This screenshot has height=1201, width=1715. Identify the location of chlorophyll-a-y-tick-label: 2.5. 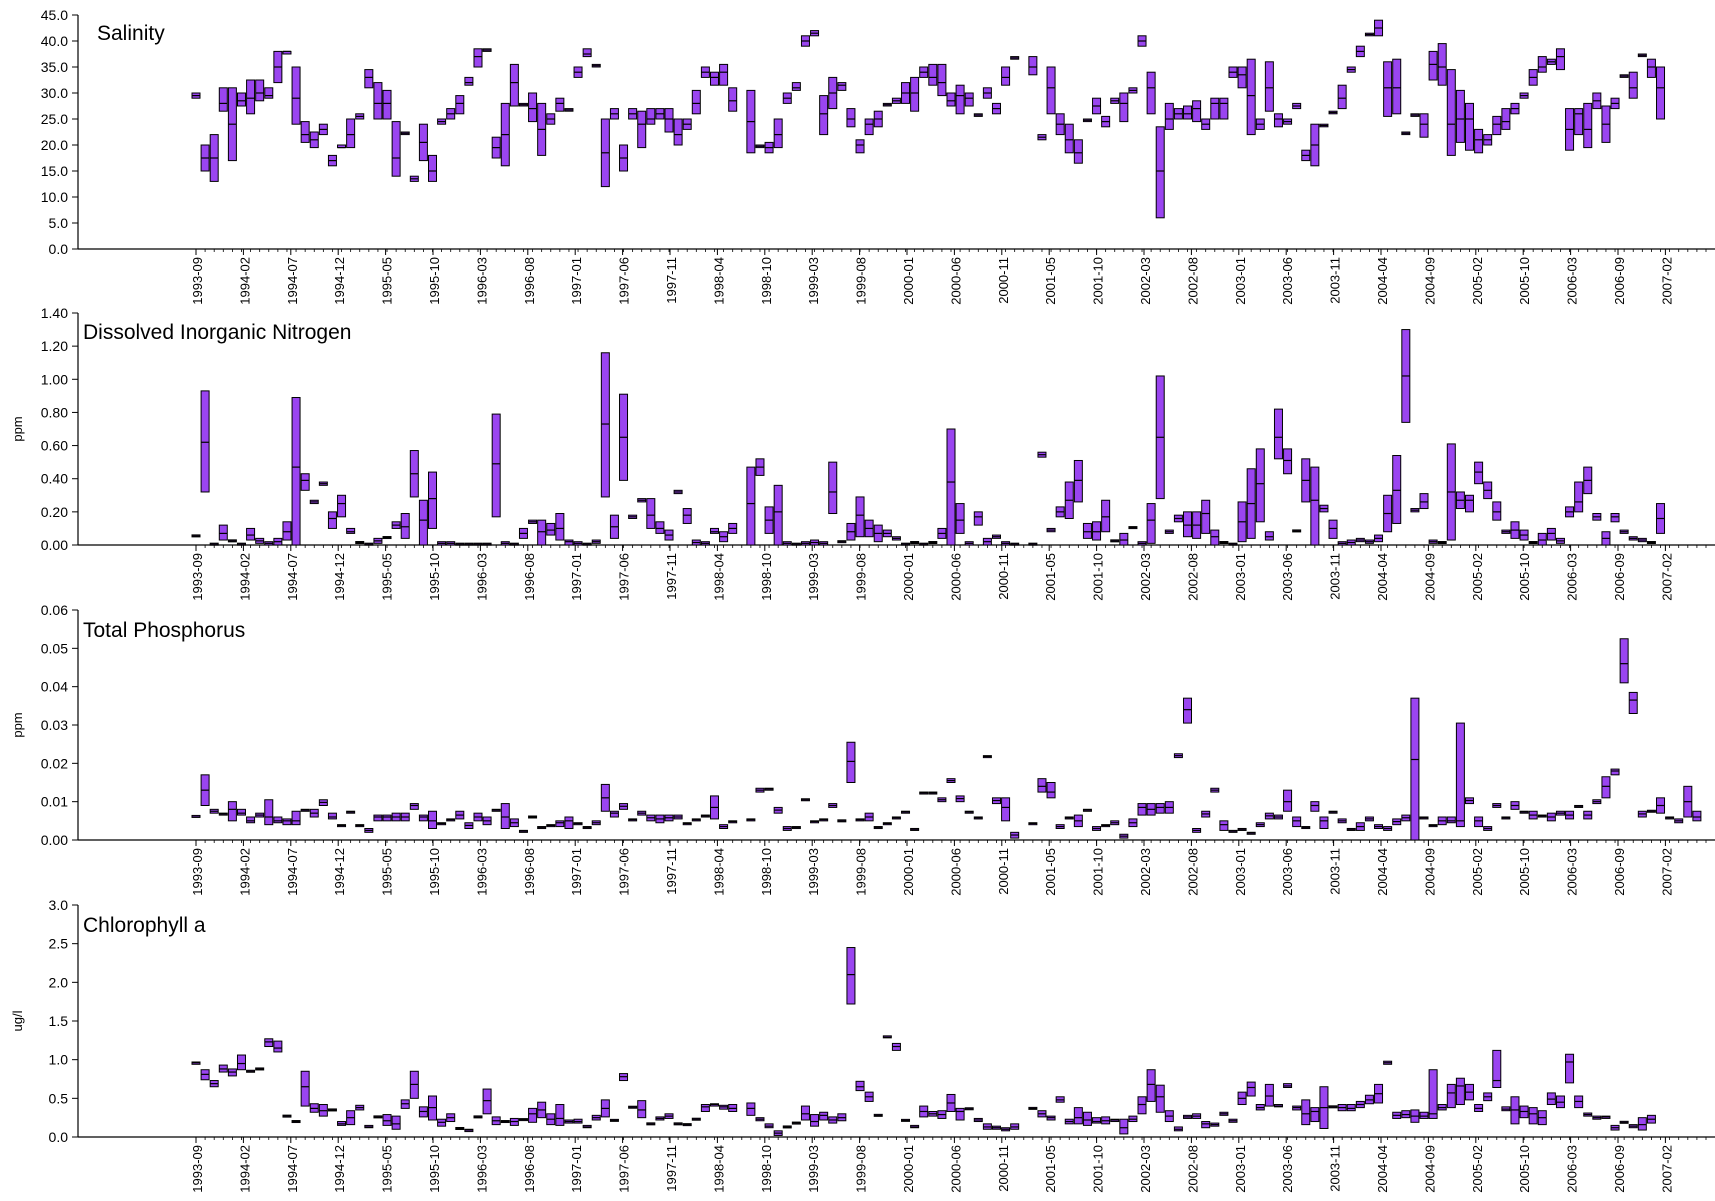
(59, 944).